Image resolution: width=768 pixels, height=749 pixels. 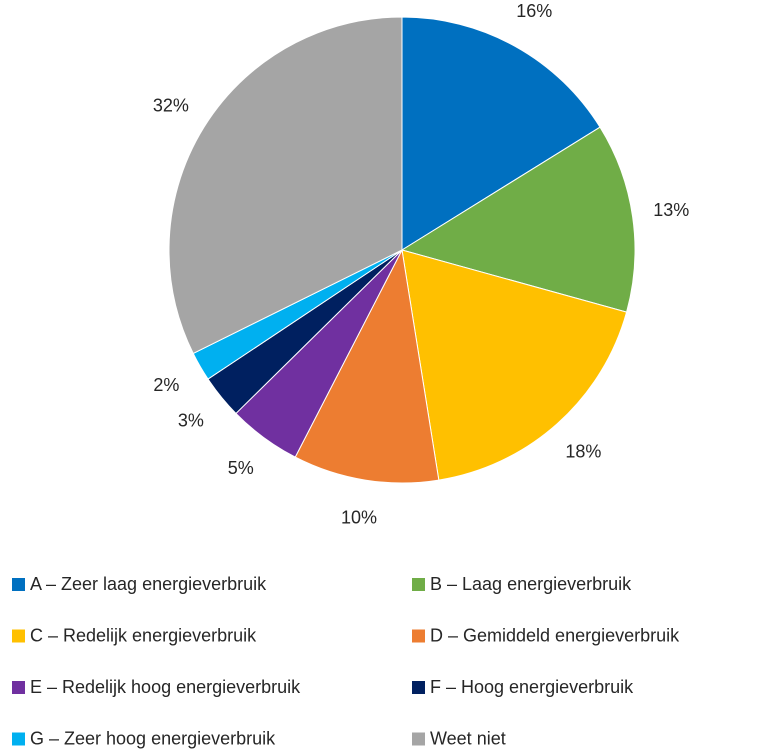 What do you see at coordinates (531, 584) in the screenshot?
I see `legend-label: B – Laag energieverbruik` at bounding box center [531, 584].